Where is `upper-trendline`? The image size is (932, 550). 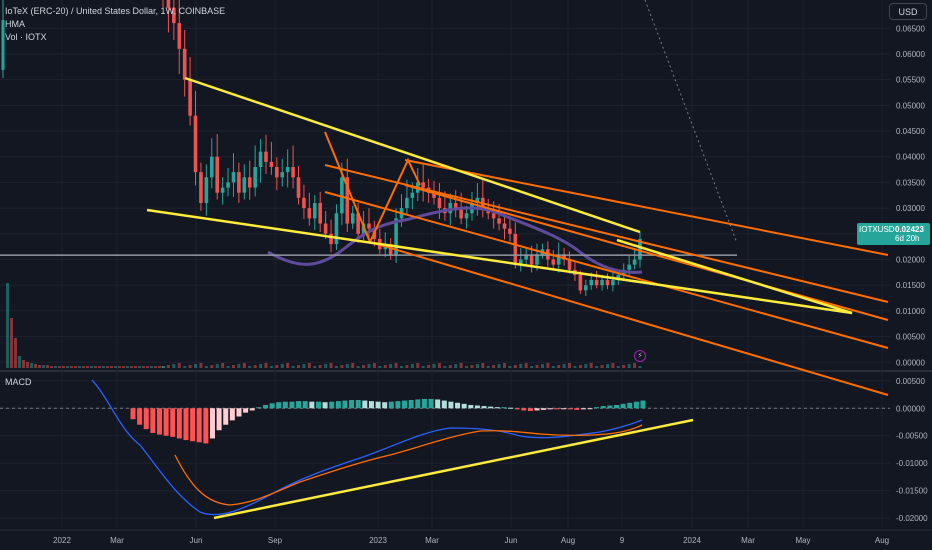 upper-trendline is located at coordinates (412, 155).